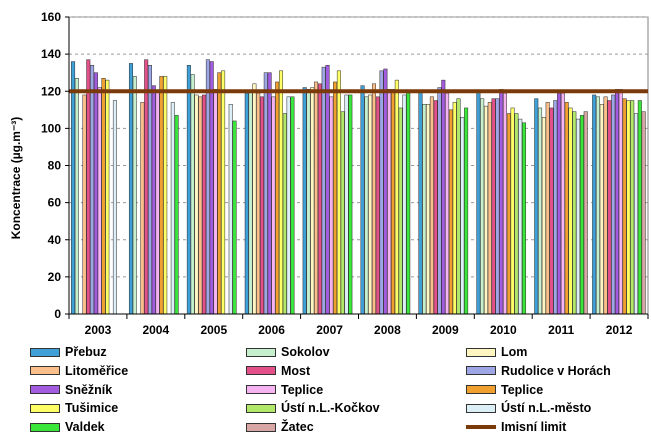  I want to click on y-axis-label: Koncentrace (µg.m⁻³), so click(16, 178).